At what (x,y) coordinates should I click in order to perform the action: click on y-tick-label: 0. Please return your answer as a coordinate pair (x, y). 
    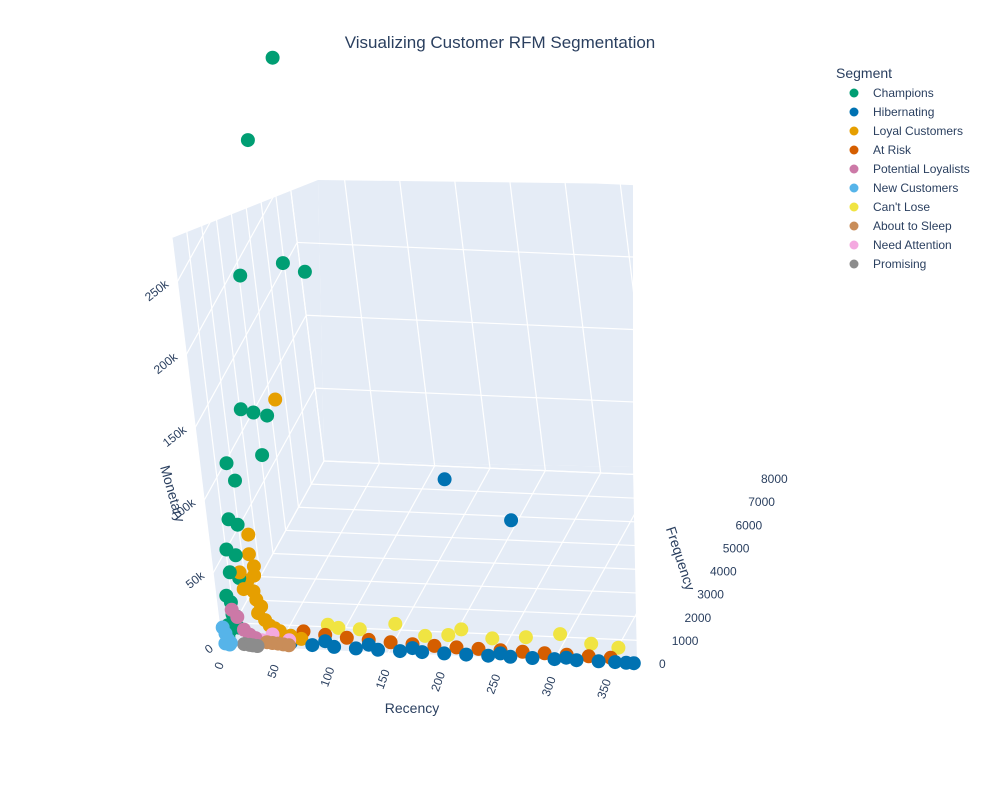
    Looking at the image, I should click on (662, 664).